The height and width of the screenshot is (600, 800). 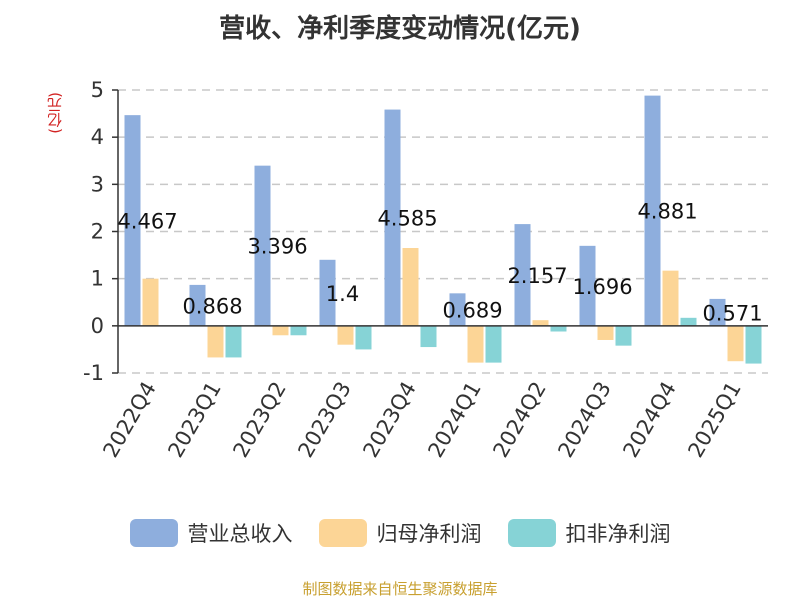 I want to click on x-tick-label: 2023Q2, so click(x=259, y=420).